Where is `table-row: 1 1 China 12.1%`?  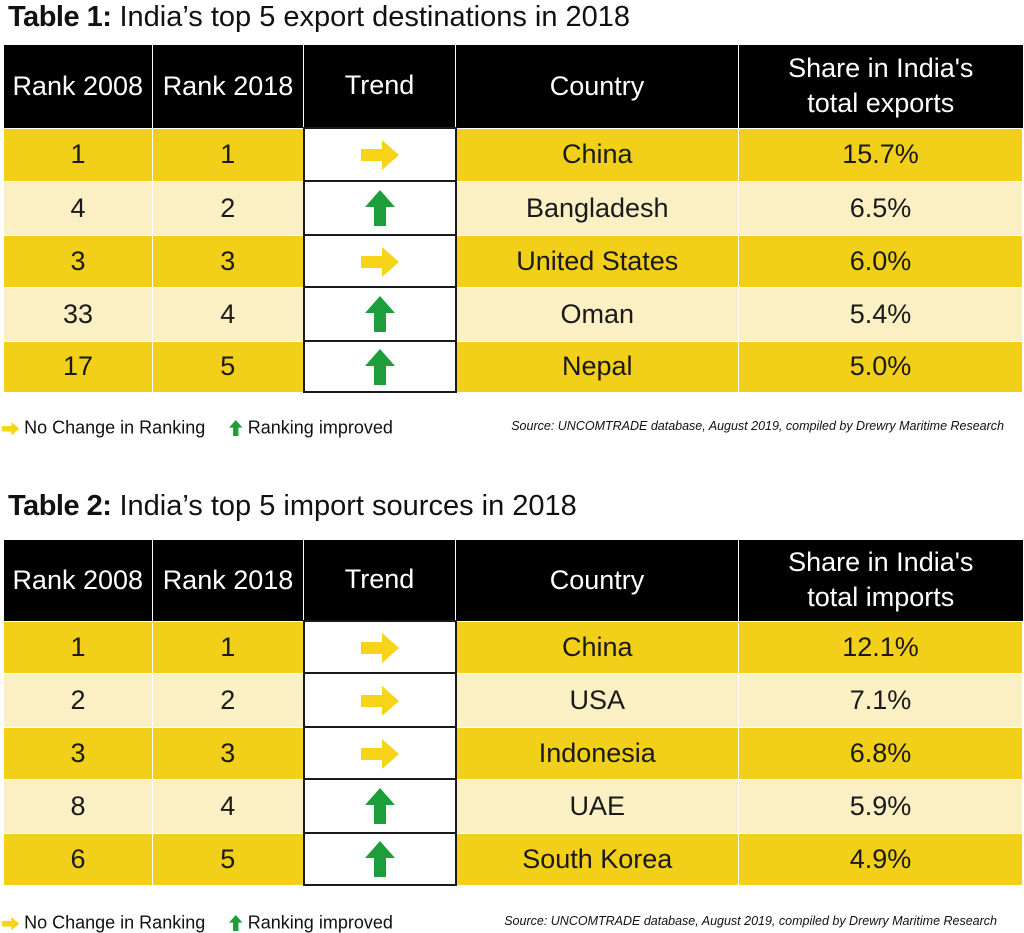 table-row: 1 1 China 12.1% is located at coordinates (513, 647).